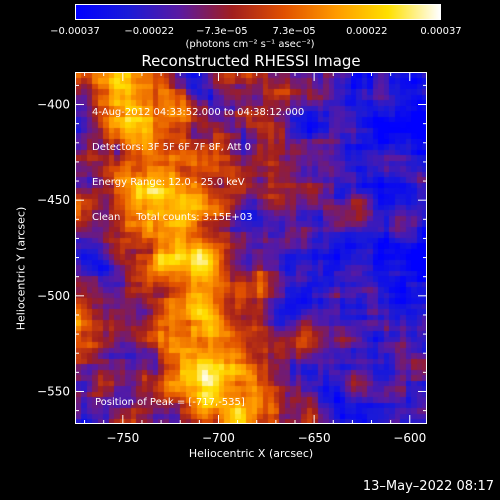 The height and width of the screenshot is (500, 500). What do you see at coordinates (168, 182) in the screenshot?
I see `annotation-line: Energy Range: 12.0 - 25.0 keV` at bounding box center [168, 182].